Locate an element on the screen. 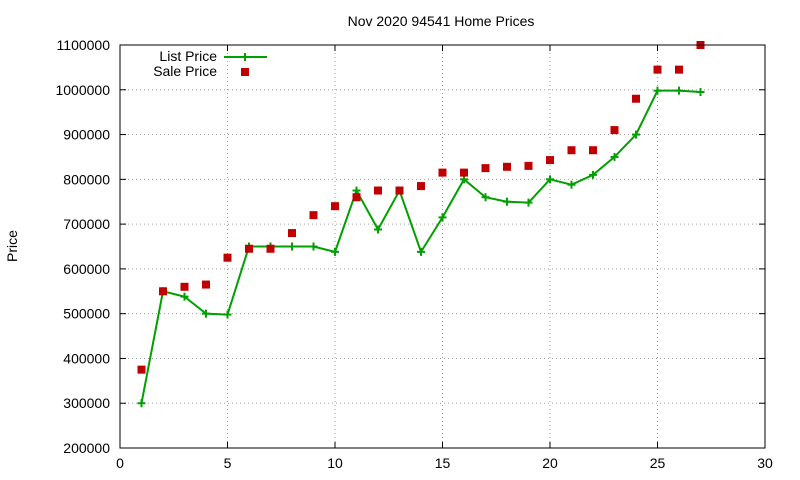 This screenshot has height=480, width=800. y-tick-label: 600000 is located at coordinates (86, 269).